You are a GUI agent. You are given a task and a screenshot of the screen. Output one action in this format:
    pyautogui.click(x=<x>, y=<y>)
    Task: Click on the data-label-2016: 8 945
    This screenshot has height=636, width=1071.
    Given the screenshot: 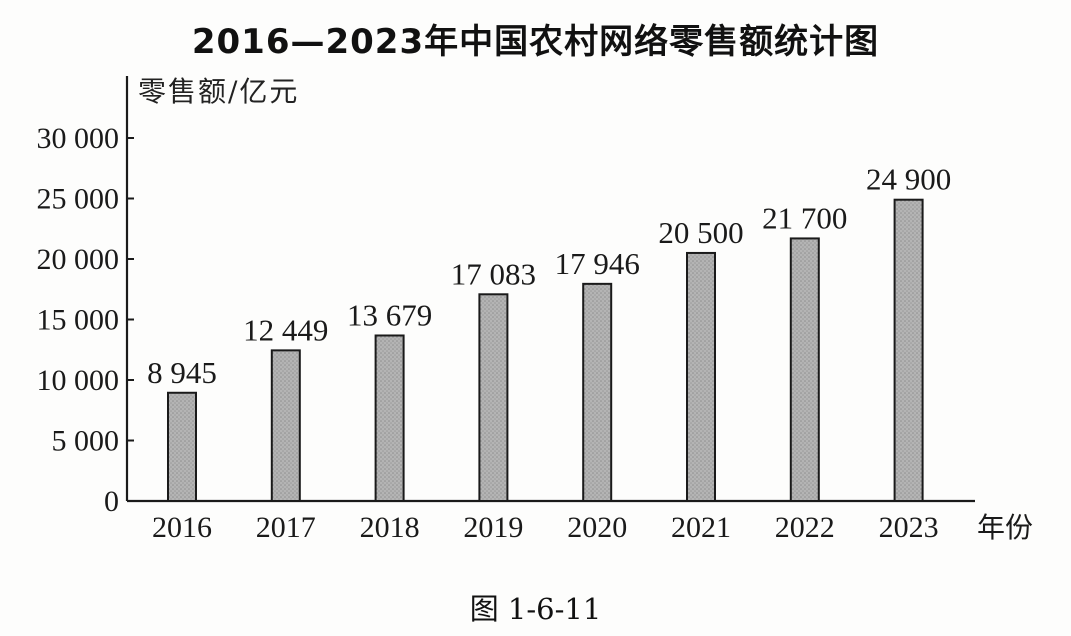 What is the action you would take?
    pyautogui.click(x=182, y=372)
    